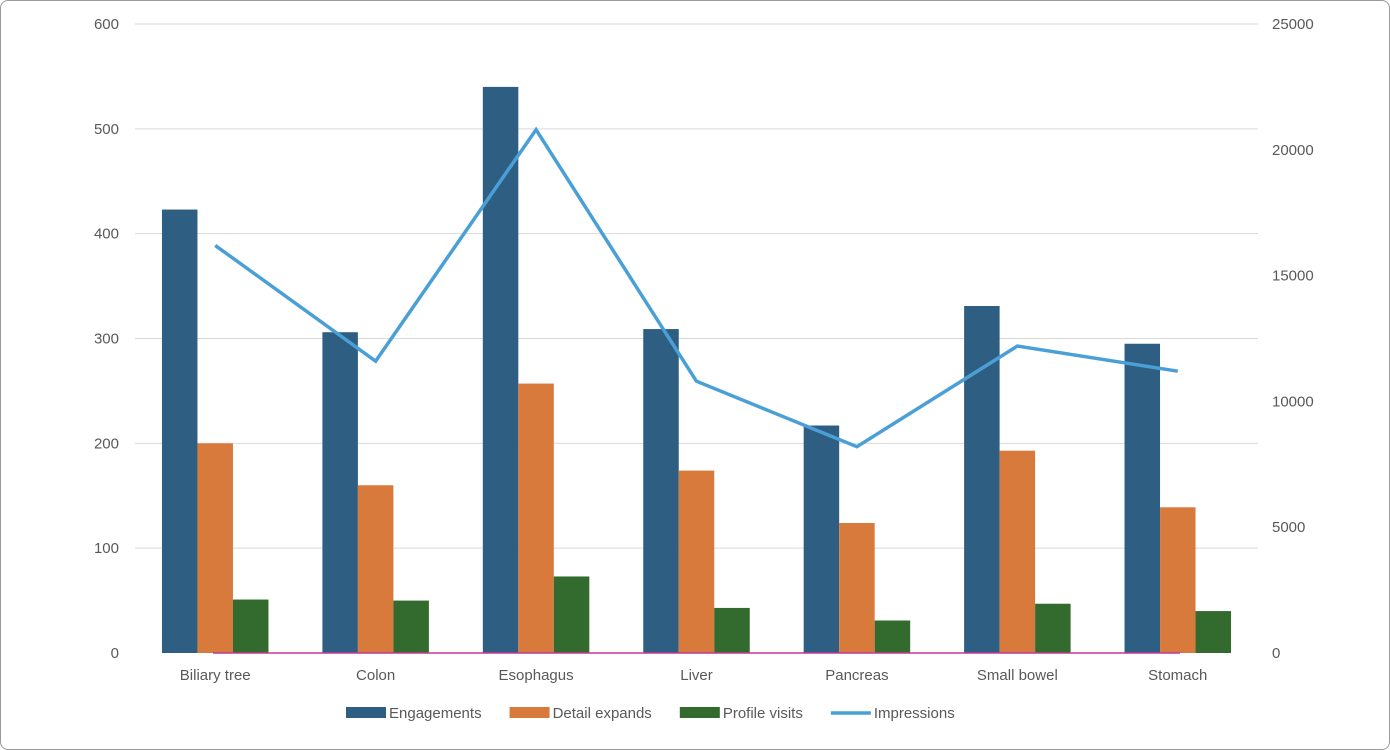 The image size is (1390, 750). What do you see at coordinates (1276, 653) in the screenshot?
I see `right-tick-label: 0` at bounding box center [1276, 653].